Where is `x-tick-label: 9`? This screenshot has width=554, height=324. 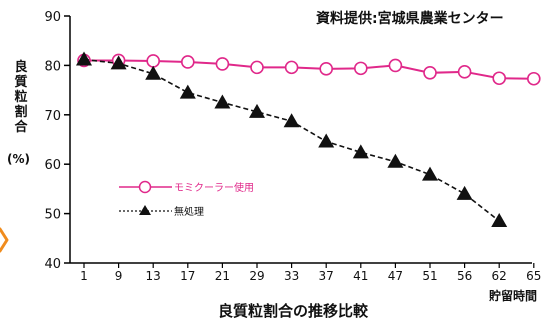
x-tick-label: 9 is located at coordinates (119, 276).